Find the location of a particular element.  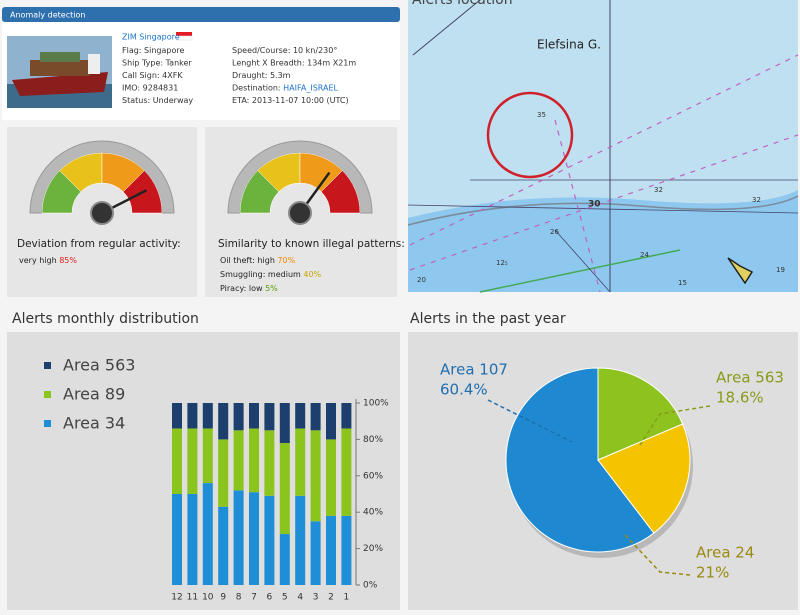

gauge-item: Oil theft: high 70% is located at coordinates (258, 260).